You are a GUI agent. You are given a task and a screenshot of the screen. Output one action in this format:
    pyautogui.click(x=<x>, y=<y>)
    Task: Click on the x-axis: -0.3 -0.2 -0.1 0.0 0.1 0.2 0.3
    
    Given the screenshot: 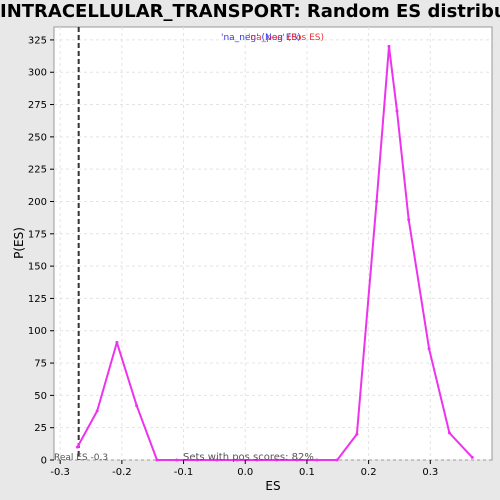 What is the action you would take?
    pyautogui.click(x=244, y=469)
    